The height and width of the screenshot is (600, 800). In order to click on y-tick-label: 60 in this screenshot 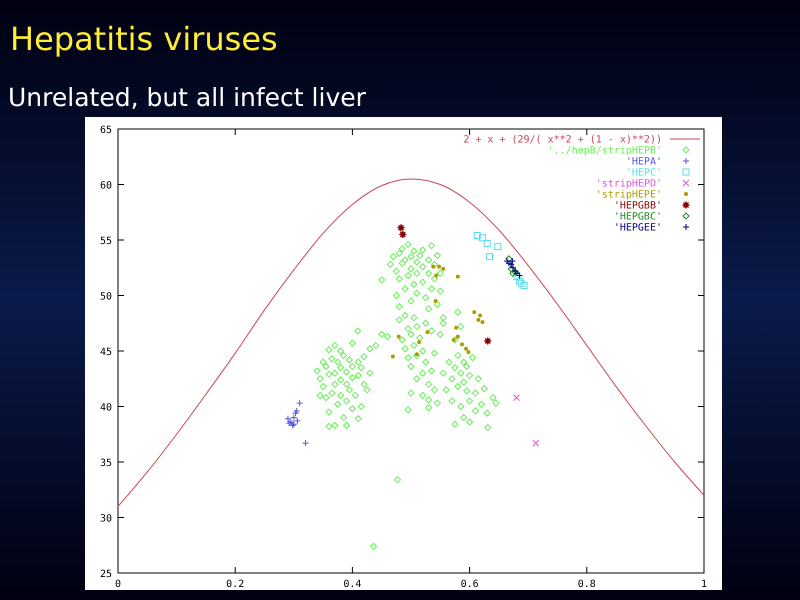, I will do `click(106, 186)`.